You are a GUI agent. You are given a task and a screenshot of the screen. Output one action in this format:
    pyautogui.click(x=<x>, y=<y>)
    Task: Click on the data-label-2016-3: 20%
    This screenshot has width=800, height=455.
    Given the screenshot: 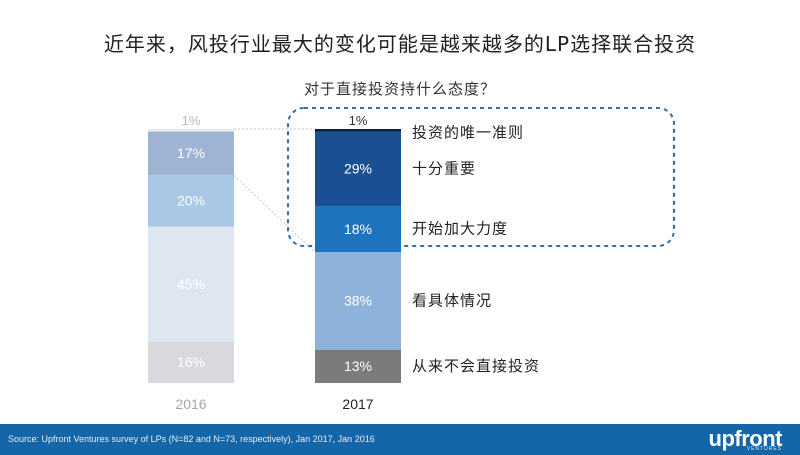 What is the action you would take?
    pyautogui.click(x=191, y=201)
    